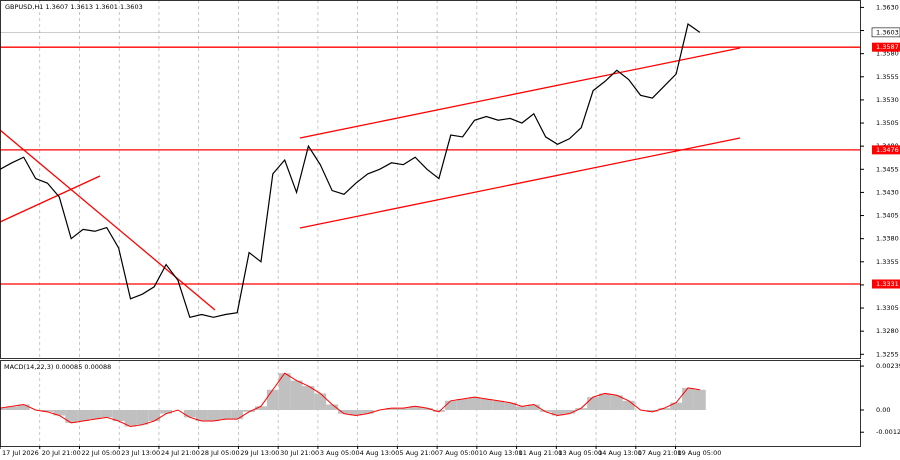  I want to click on x-tick-label: 28 Jul 05:00, so click(220, 453).